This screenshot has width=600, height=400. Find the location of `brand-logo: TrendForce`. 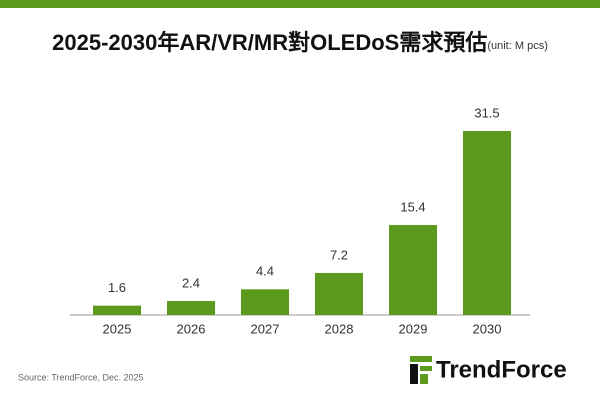

brand-logo: TrendForce is located at coordinates (488, 370).